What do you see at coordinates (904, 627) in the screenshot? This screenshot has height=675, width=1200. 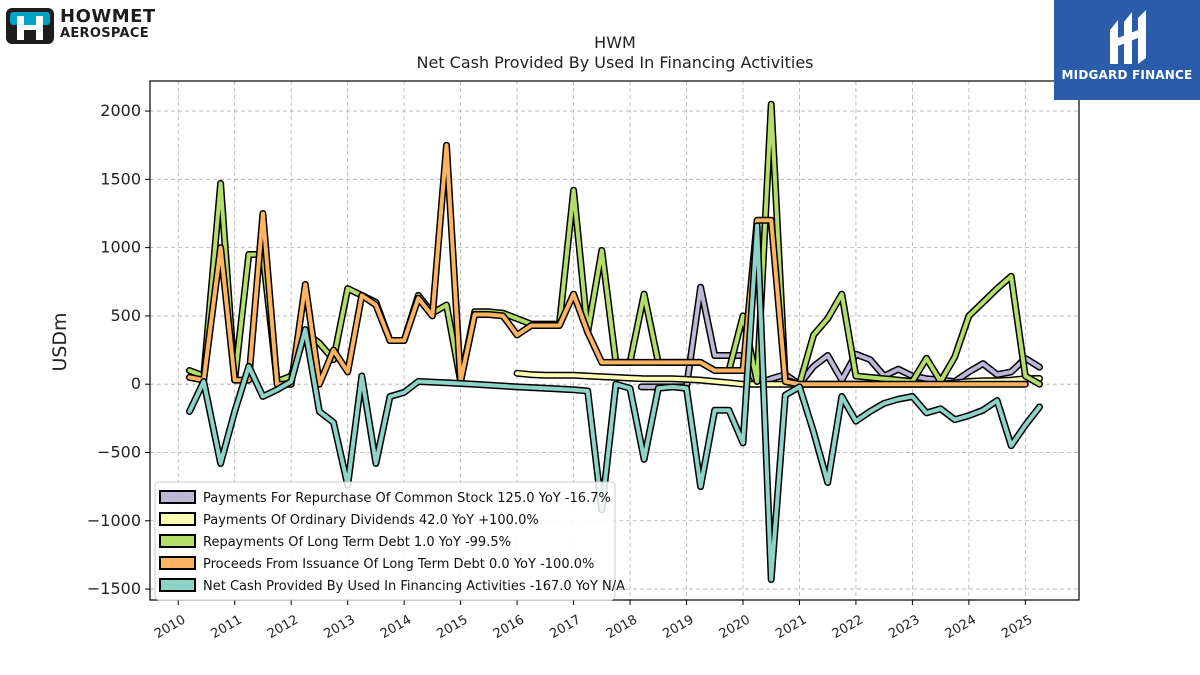 I see `x-tick-label: 2023` at bounding box center [904, 627].